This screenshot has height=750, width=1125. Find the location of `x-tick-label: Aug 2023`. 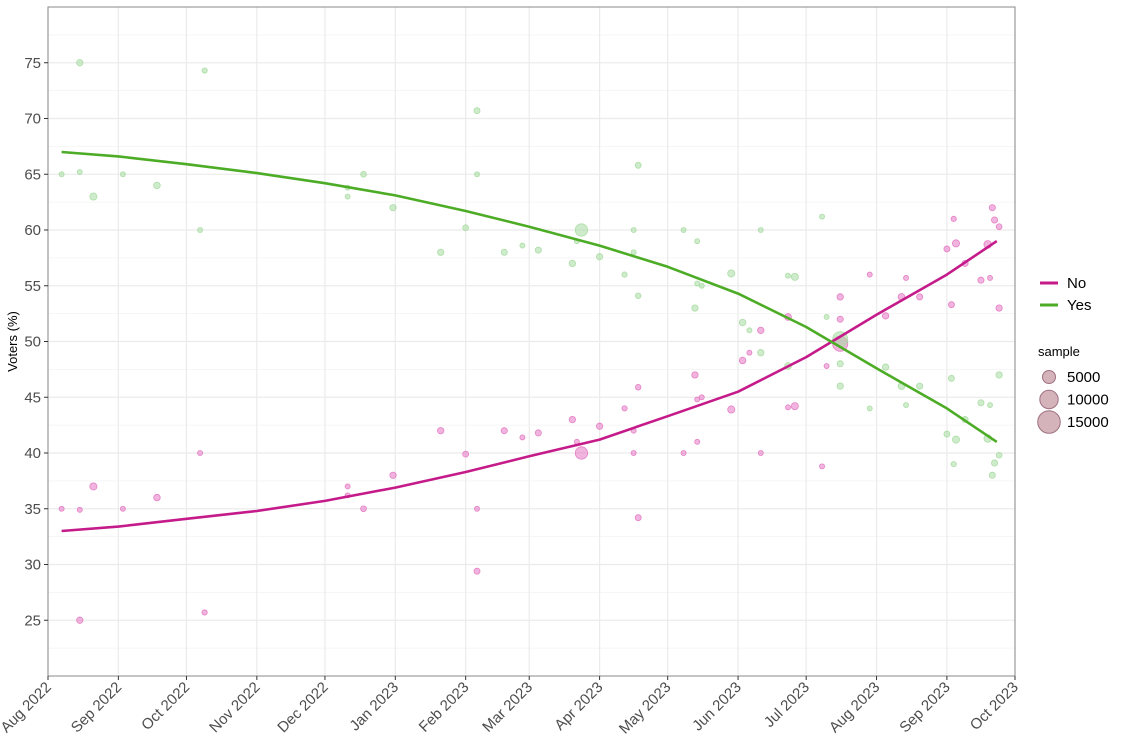

x-tick-label: Aug 2023 is located at coordinates (854, 707).